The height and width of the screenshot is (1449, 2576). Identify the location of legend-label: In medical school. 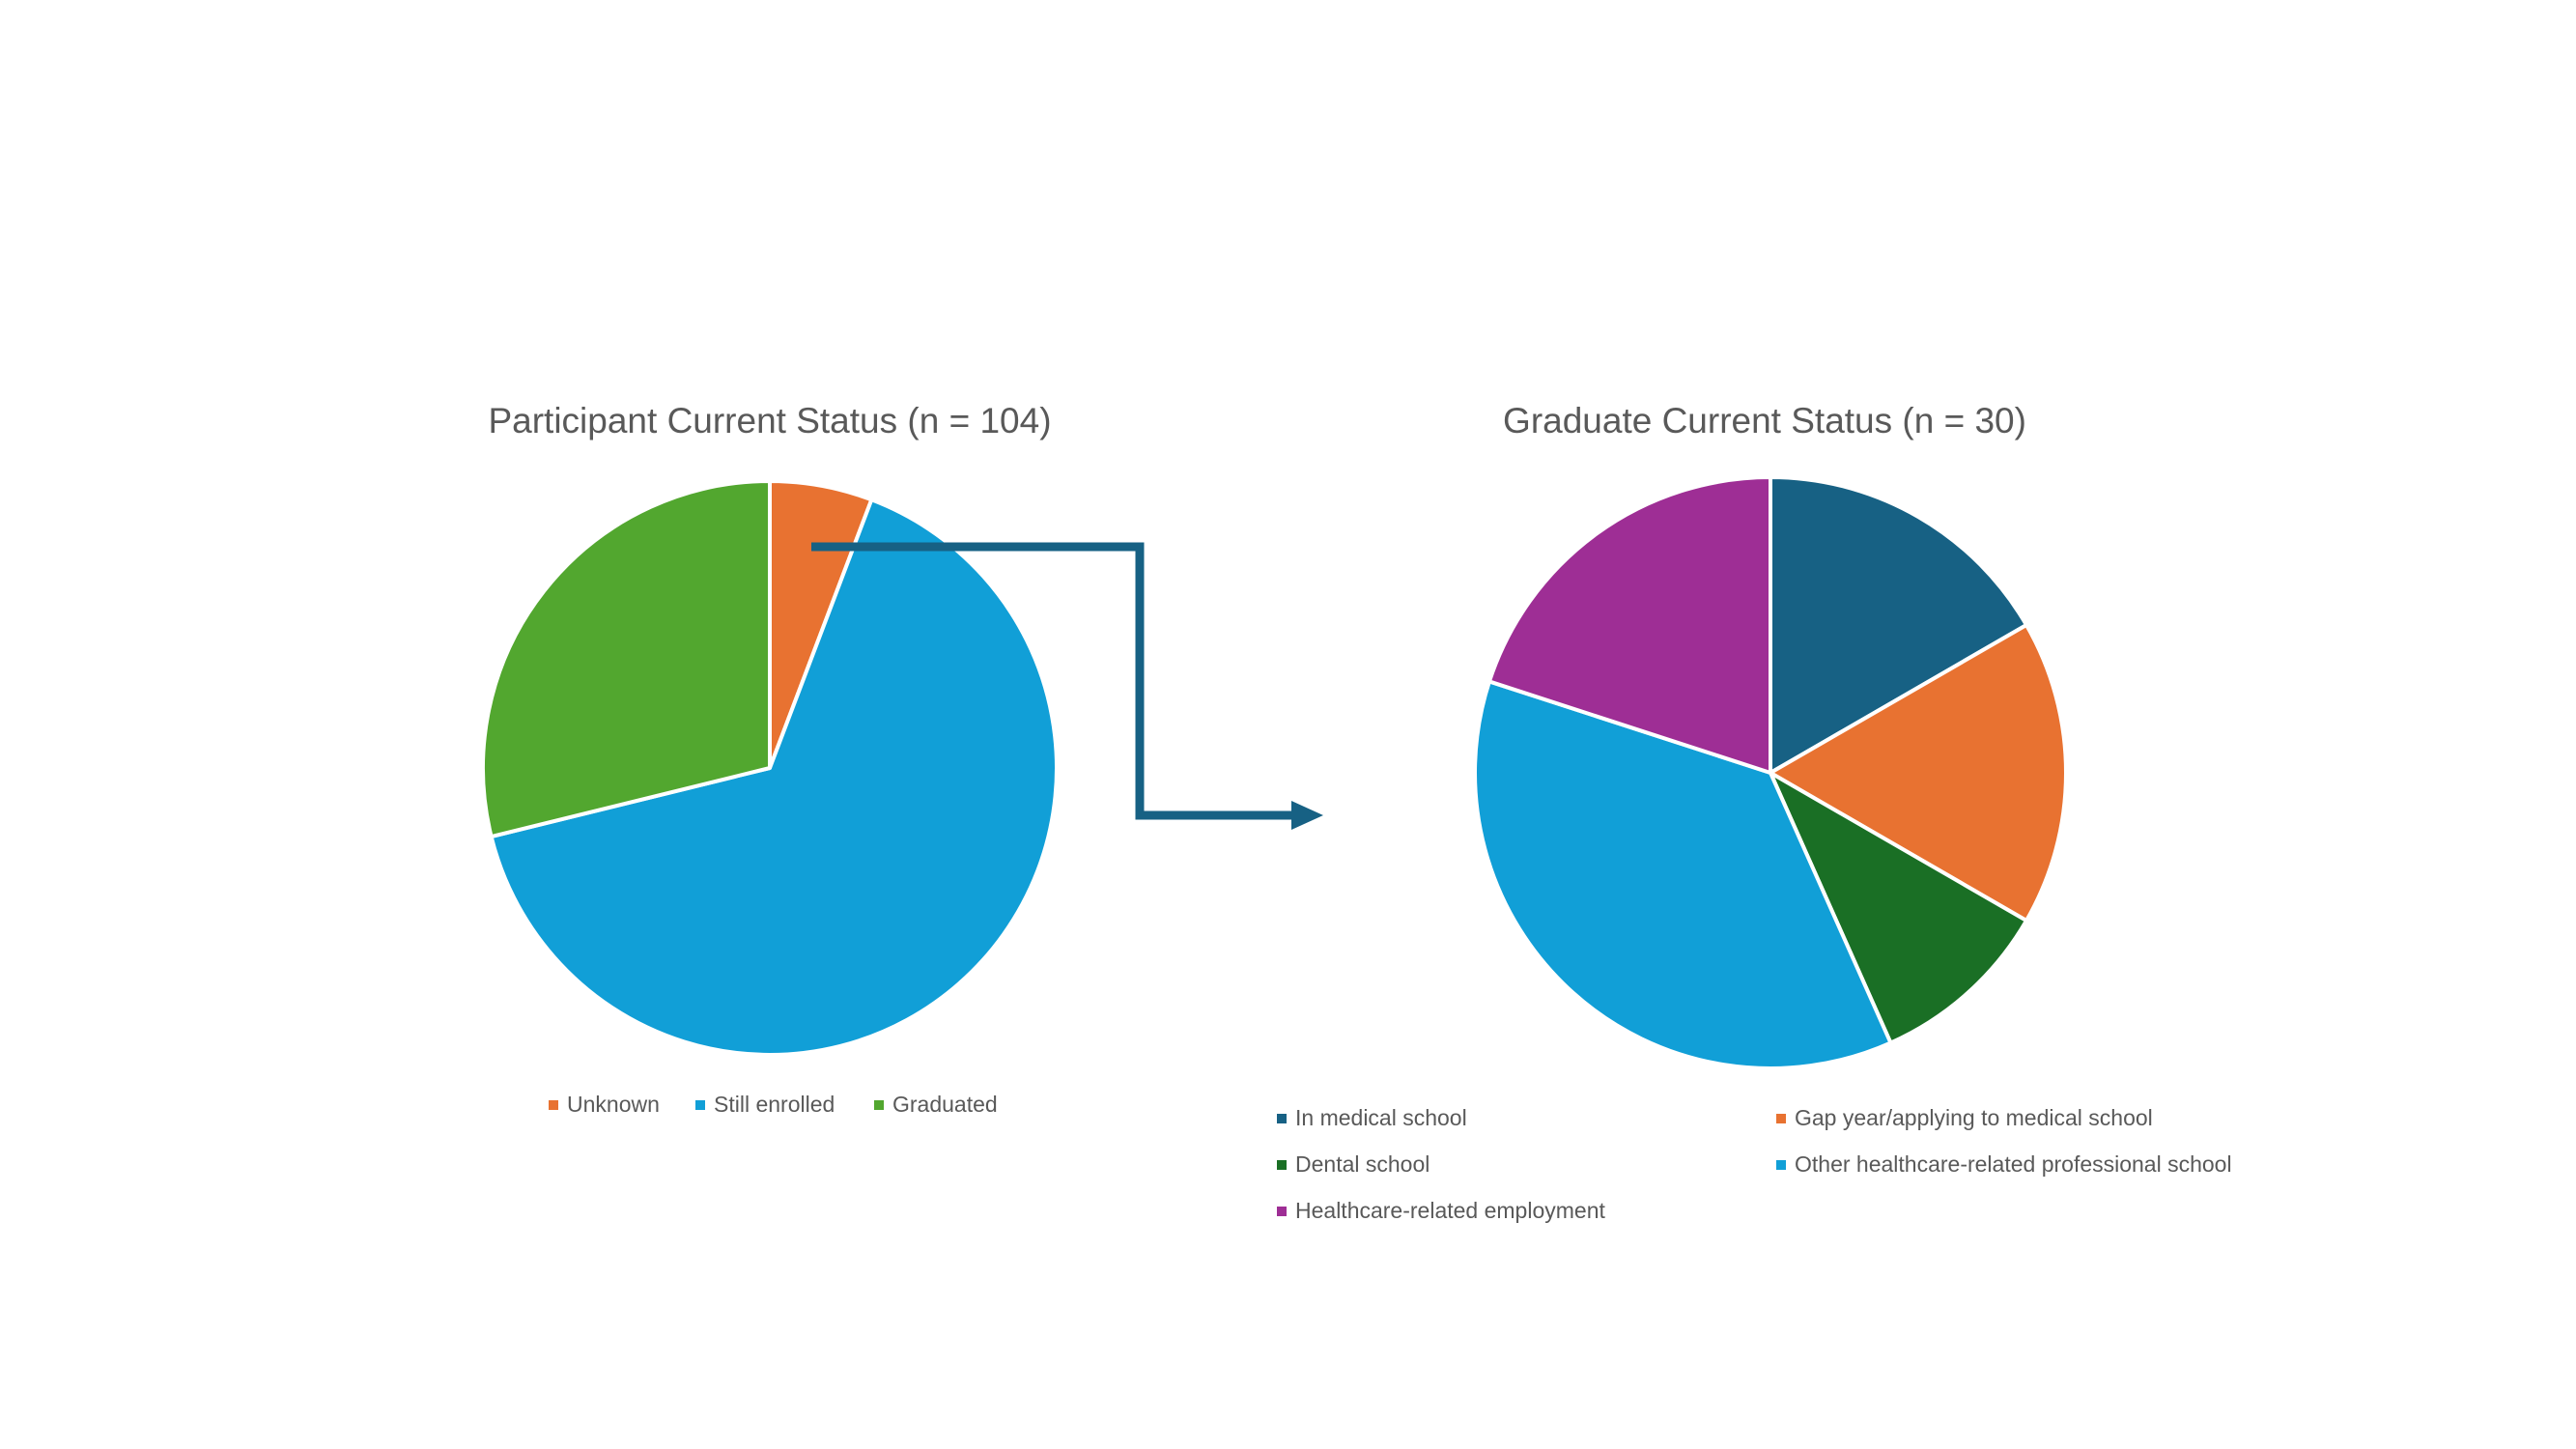
(1381, 1117).